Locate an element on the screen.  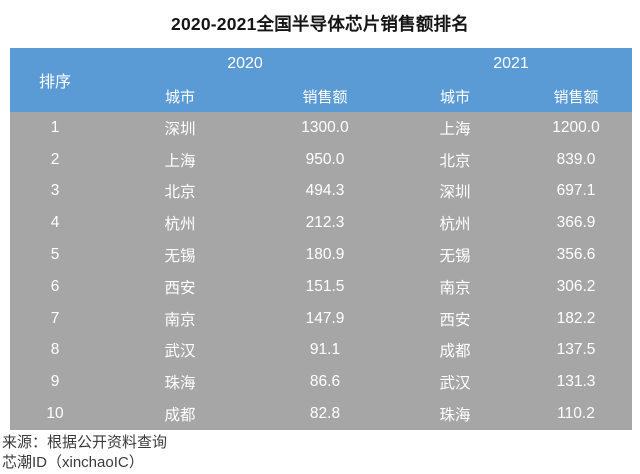
city-2021-cell: 成都 is located at coordinates (455, 350).